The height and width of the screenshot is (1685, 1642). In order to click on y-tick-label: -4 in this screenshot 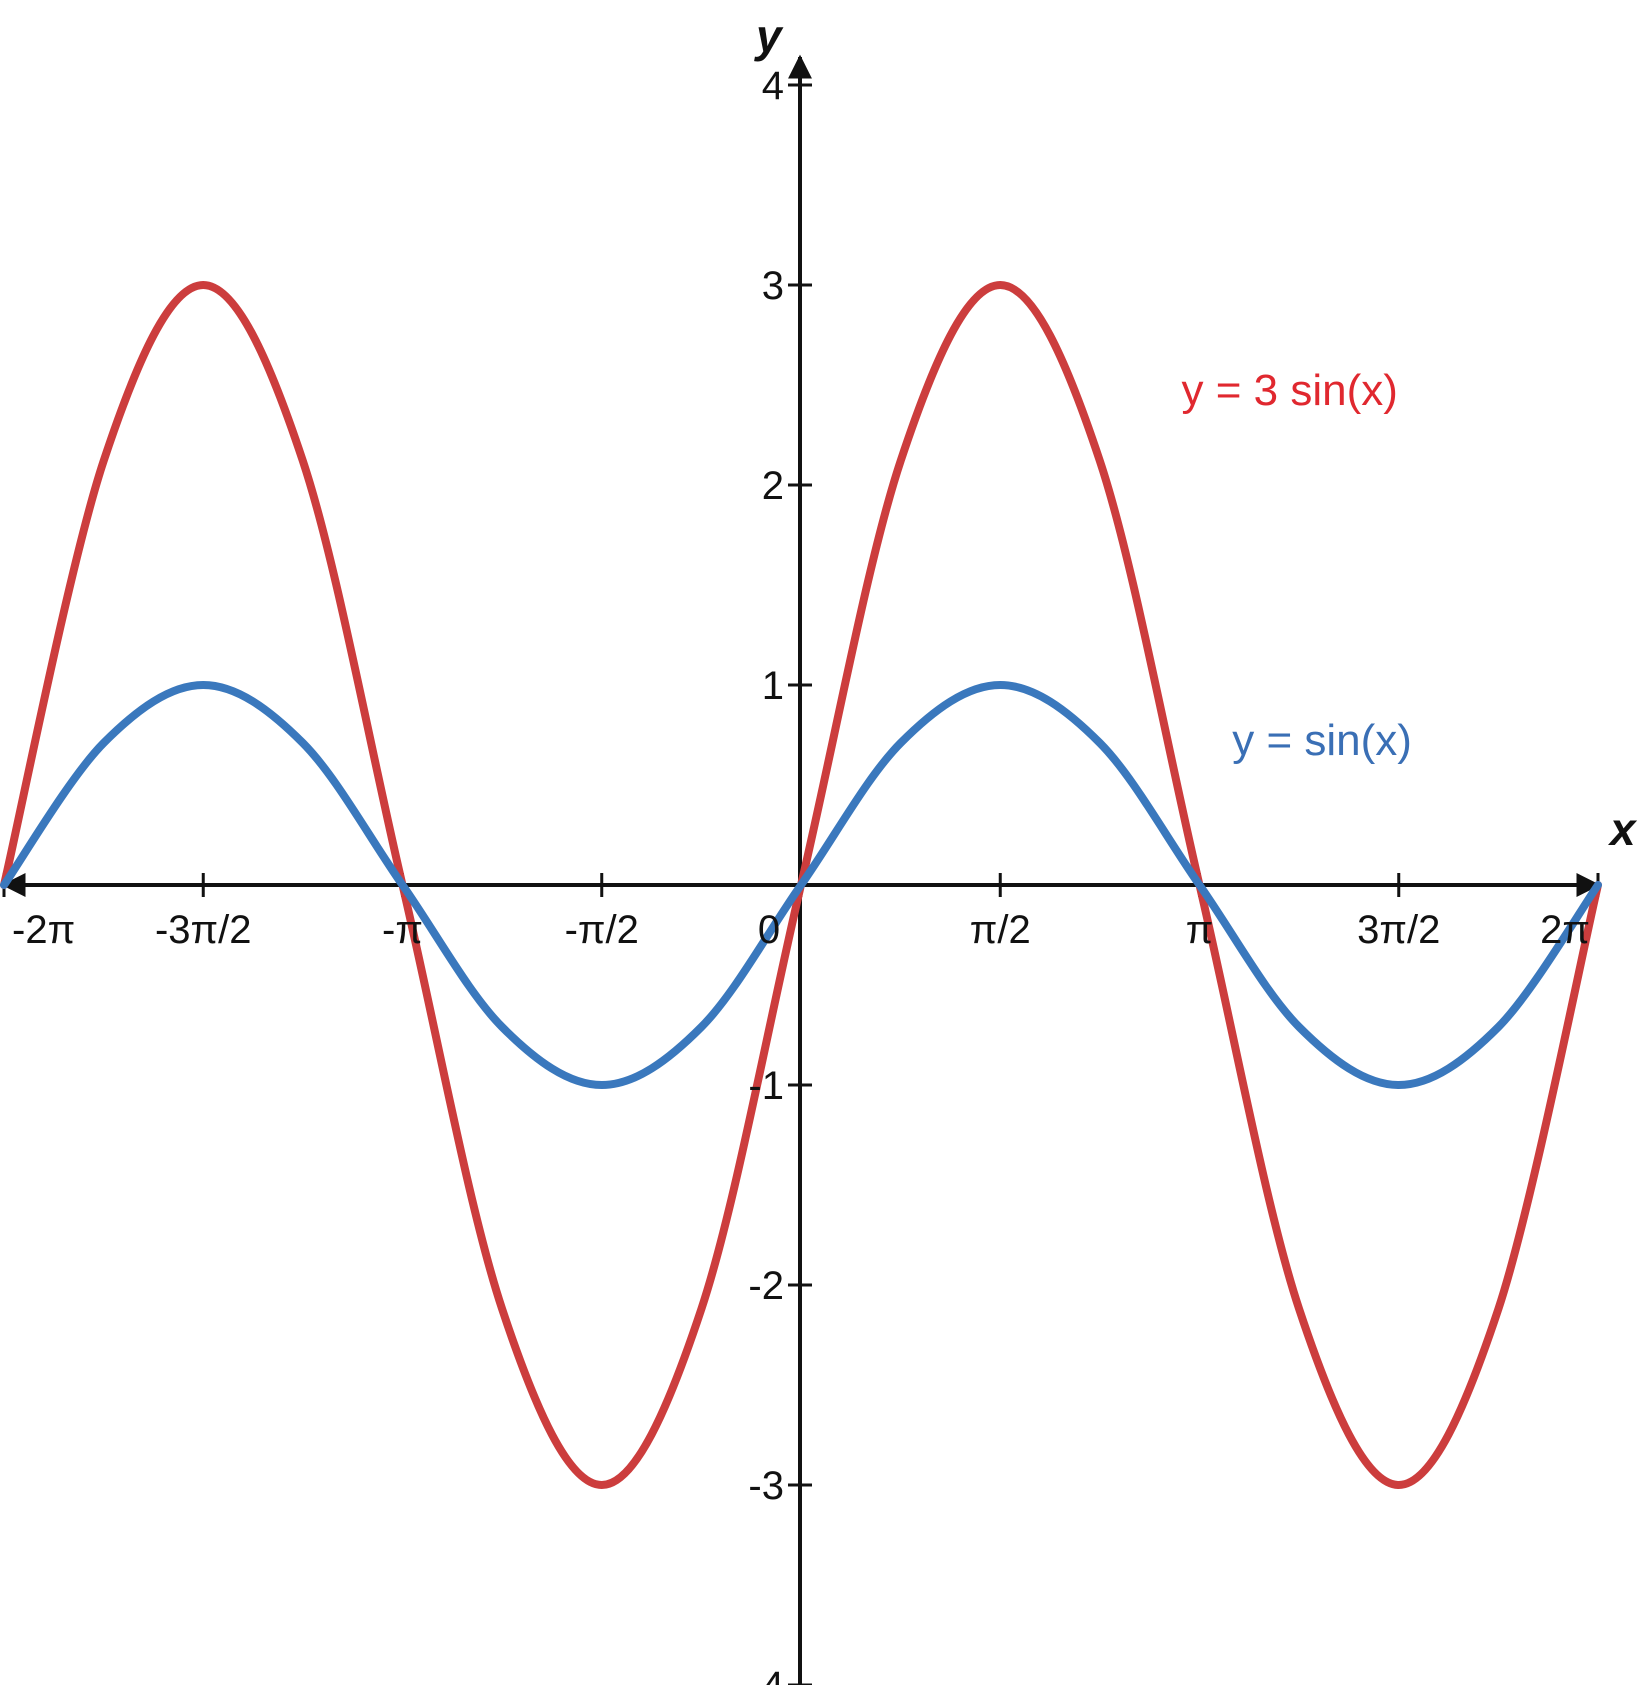, I will do `click(766, 1674)`.